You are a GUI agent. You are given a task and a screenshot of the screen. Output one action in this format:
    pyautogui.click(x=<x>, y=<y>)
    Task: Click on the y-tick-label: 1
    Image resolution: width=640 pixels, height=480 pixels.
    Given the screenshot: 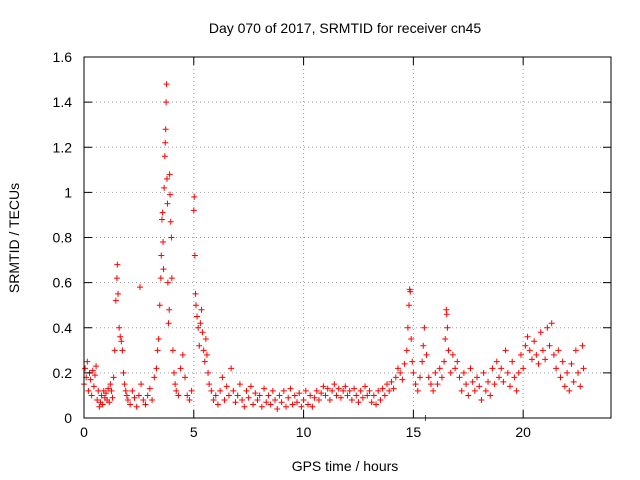 What is the action you would take?
    pyautogui.click(x=68, y=192)
    